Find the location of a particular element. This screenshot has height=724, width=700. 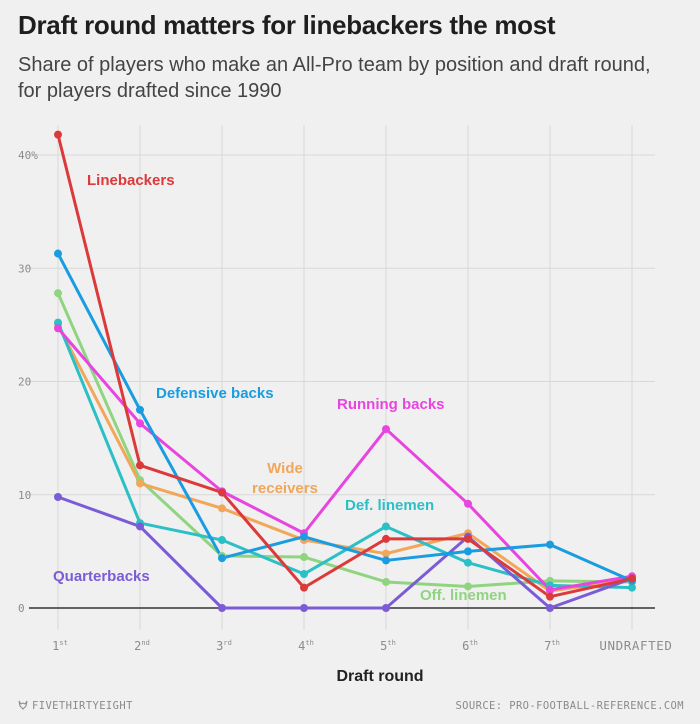

y-axis-ticks: 0 10 20 30 40% is located at coordinates (28, 382).